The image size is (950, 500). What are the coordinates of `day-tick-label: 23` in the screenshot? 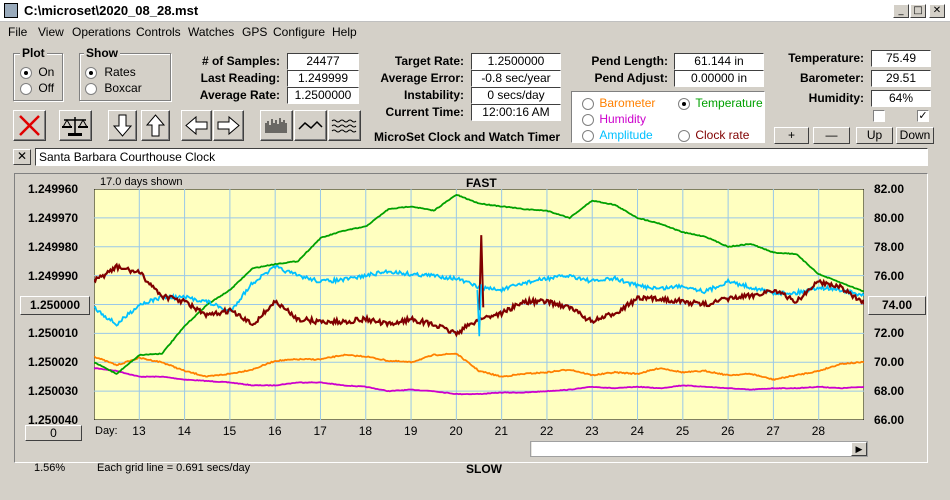 It's located at (592, 431).